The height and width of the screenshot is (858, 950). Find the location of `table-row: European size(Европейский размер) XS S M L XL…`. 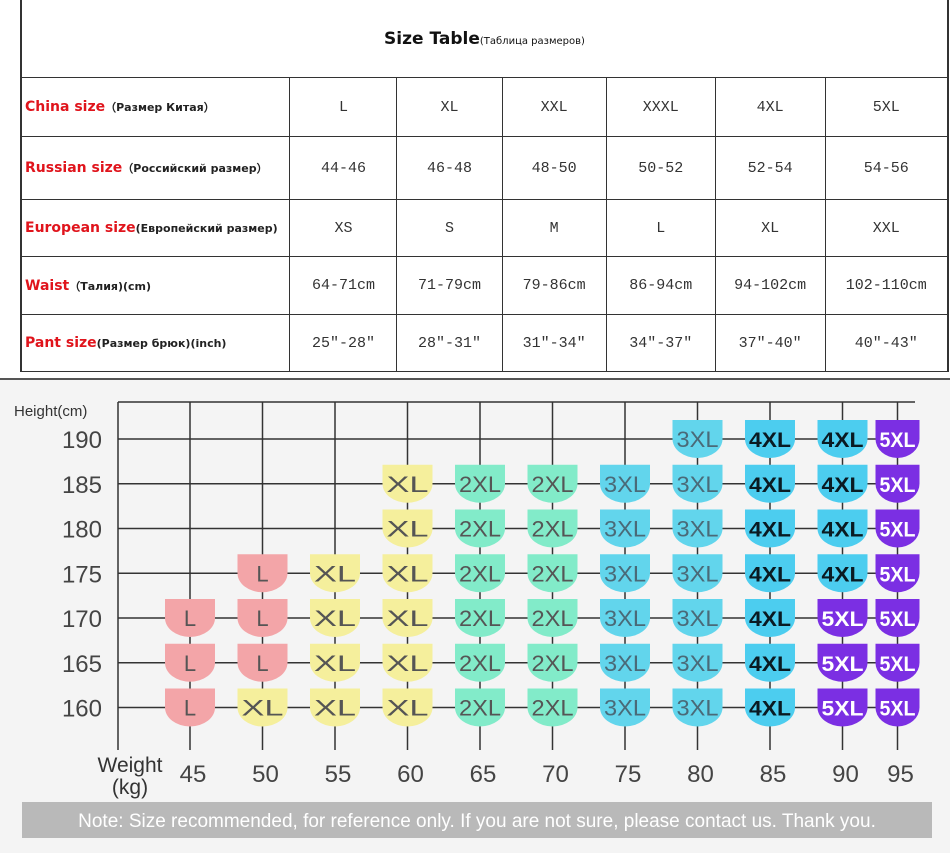

table-row: European size(Европейский размер) XS S M L XL… is located at coordinates (484, 228).